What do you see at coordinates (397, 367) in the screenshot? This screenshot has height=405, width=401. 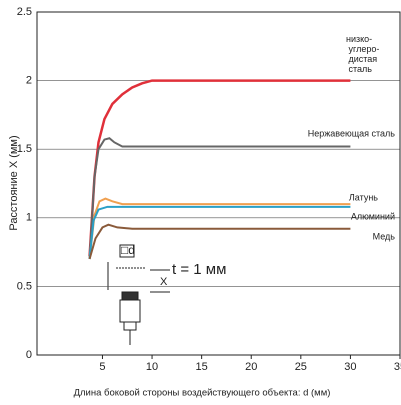 I see `x-tick-label: 35` at bounding box center [397, 367].